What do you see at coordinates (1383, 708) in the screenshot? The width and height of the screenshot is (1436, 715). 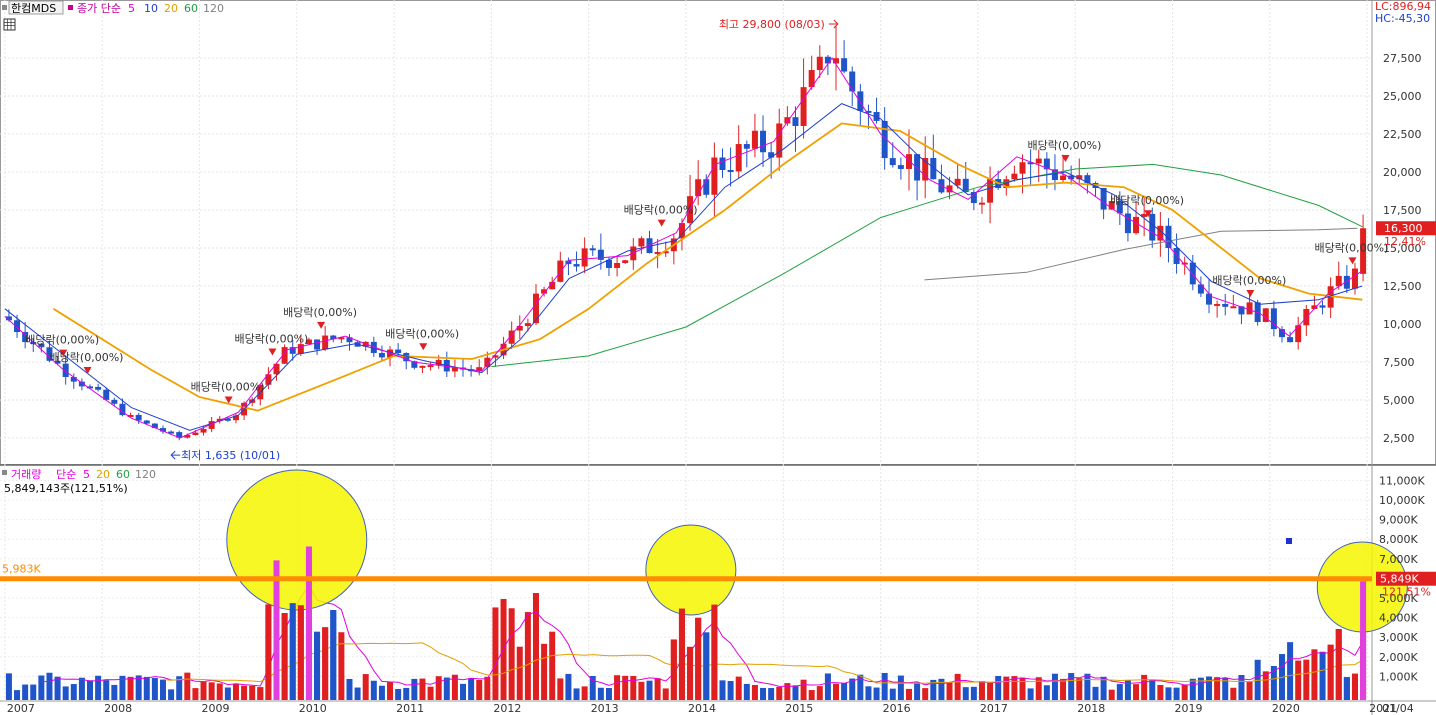 I see `x-tick-label: 2021` at bounding box center [1383, 708].